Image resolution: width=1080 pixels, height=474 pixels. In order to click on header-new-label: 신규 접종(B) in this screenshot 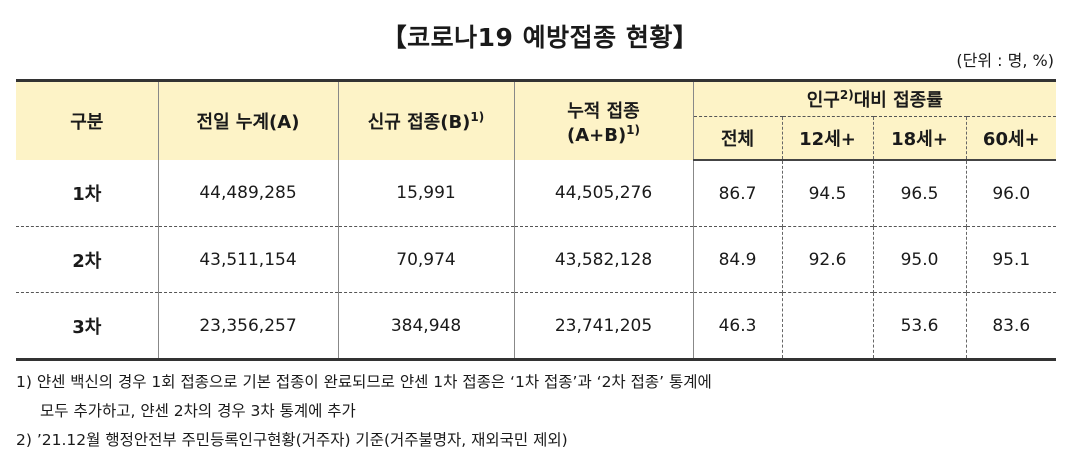, I will do `click(419, 122)`.